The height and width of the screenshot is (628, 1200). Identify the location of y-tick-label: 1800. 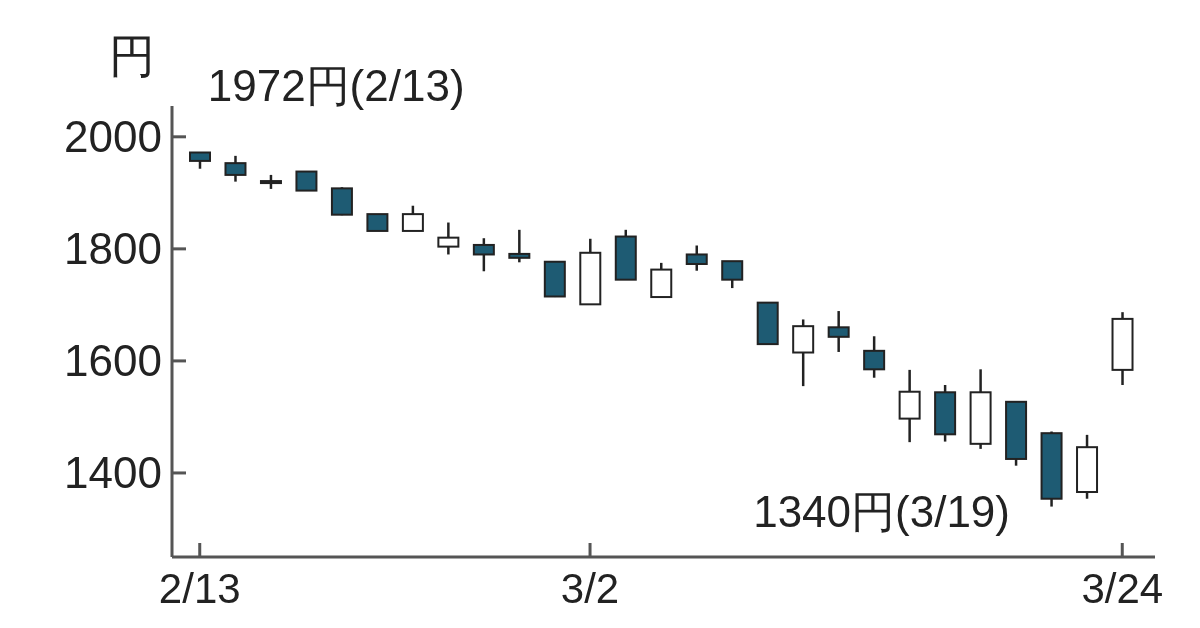
(113, 249).